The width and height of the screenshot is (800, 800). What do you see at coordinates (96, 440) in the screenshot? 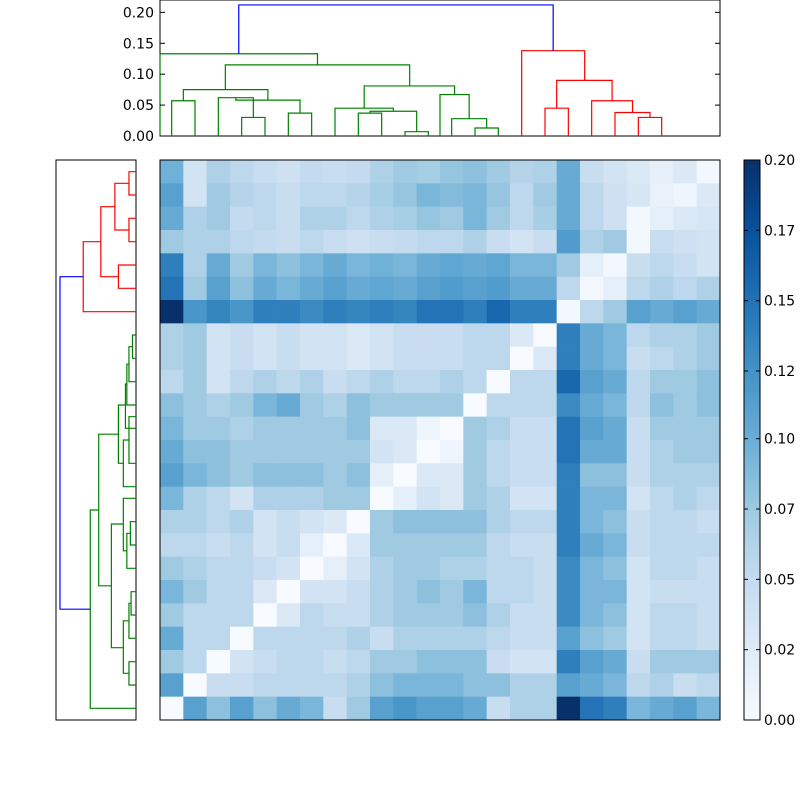
I see `left-dendrogram-frame` at bounding box center [96, 440].